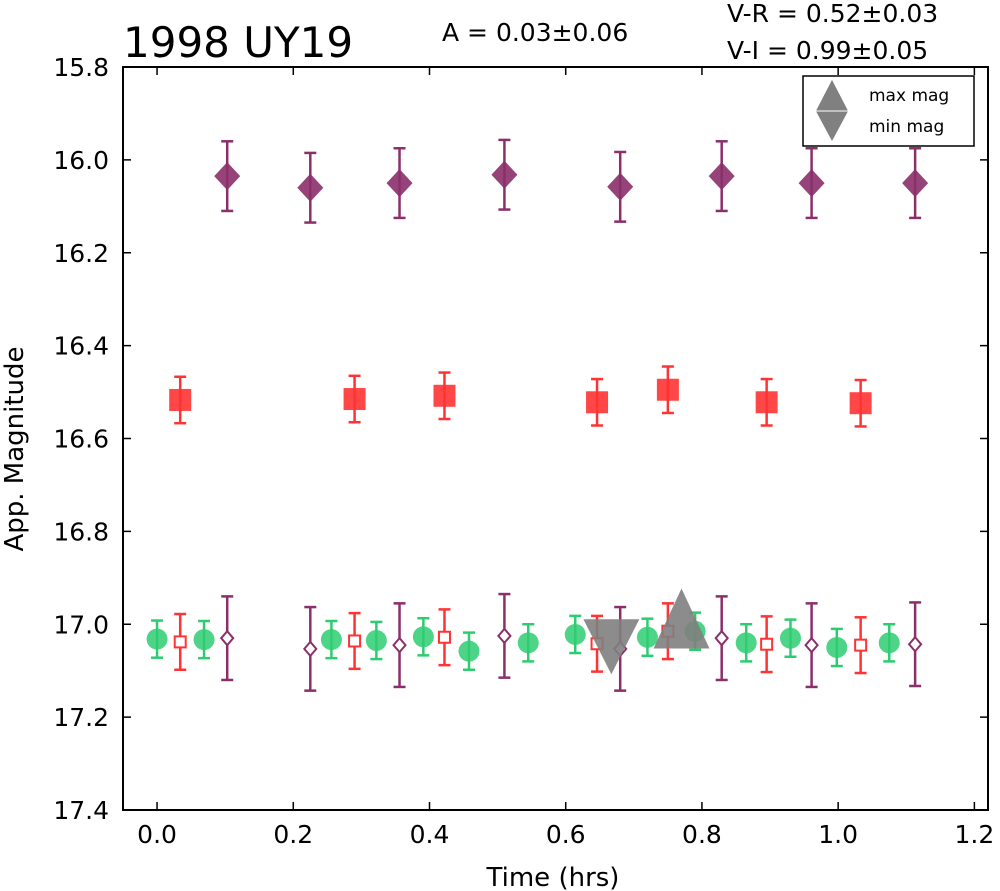 The height and width of the screenshot is (891, 1000). What do you see at coordinates (81, 439) in the screenshot?
I see `y-tick-label: 16.6` at bounding box center [81, 439].